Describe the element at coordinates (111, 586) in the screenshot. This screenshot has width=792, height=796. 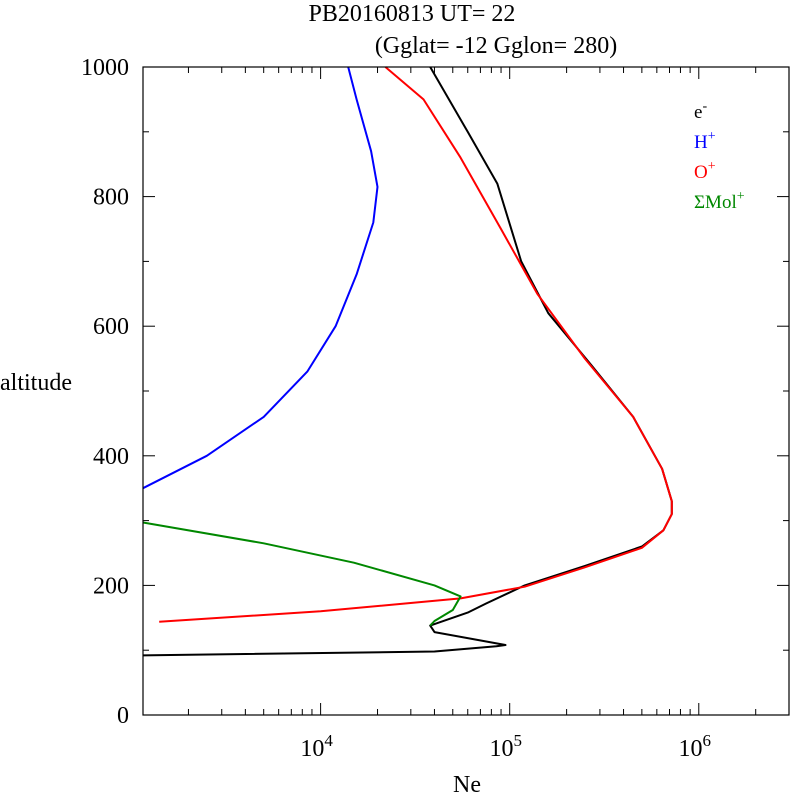
I see `y-tick-label: 200` at that location.